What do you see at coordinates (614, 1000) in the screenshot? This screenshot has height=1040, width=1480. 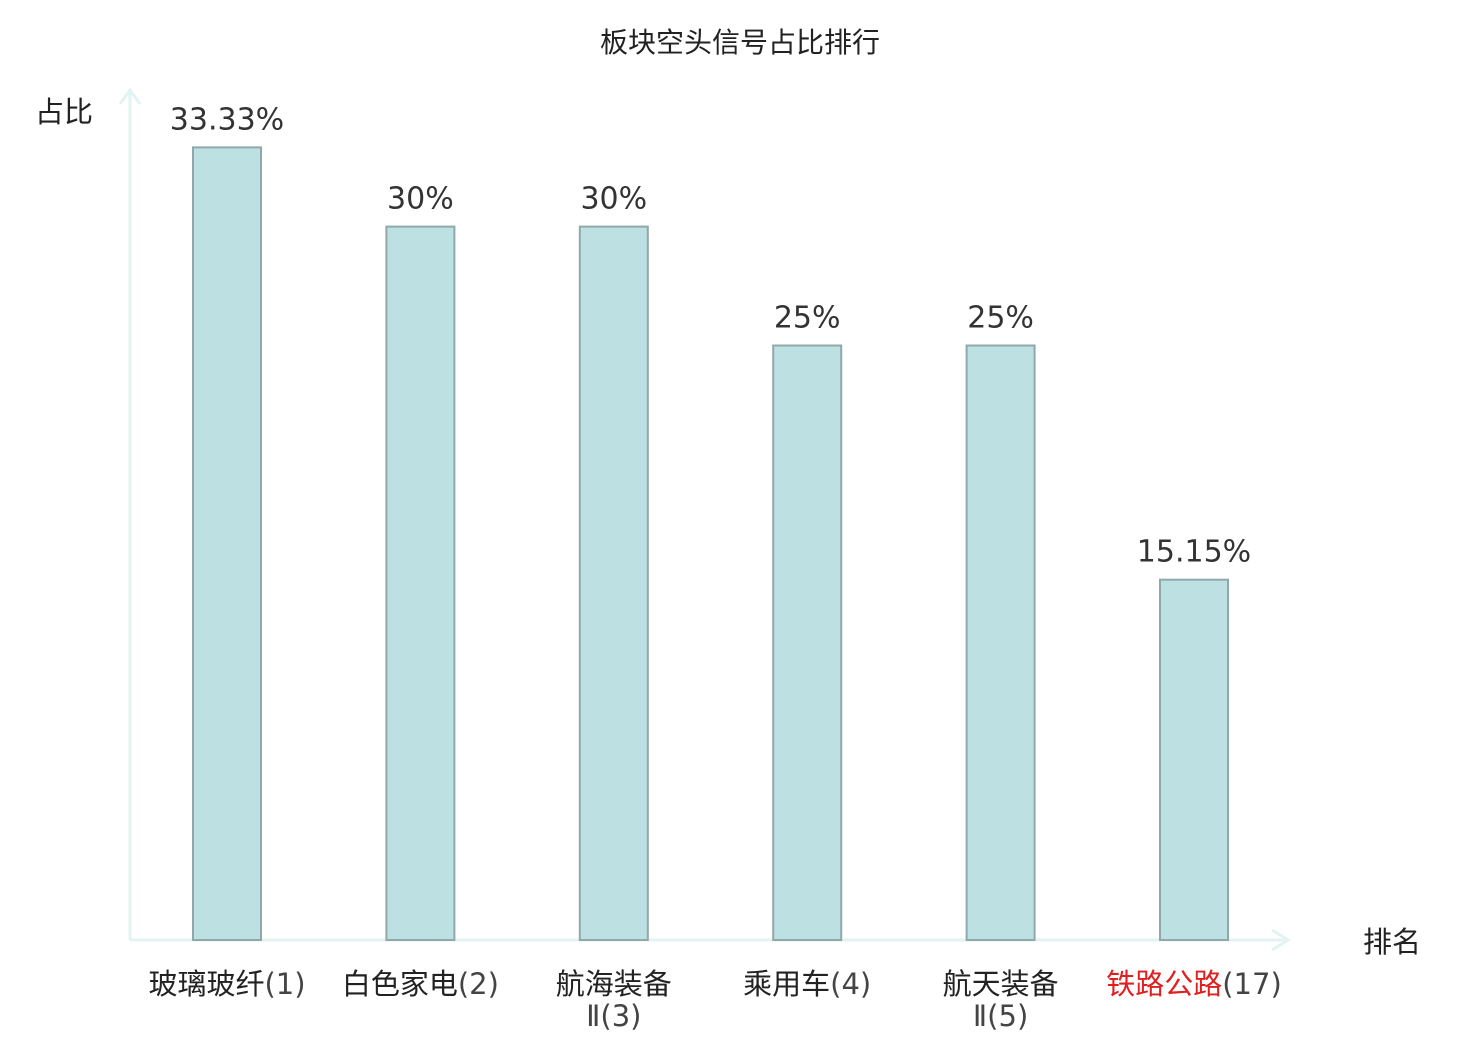 I see `x-tick-label: 航海装备 Ⅱ(3)` at bounding box center [614, 1000].